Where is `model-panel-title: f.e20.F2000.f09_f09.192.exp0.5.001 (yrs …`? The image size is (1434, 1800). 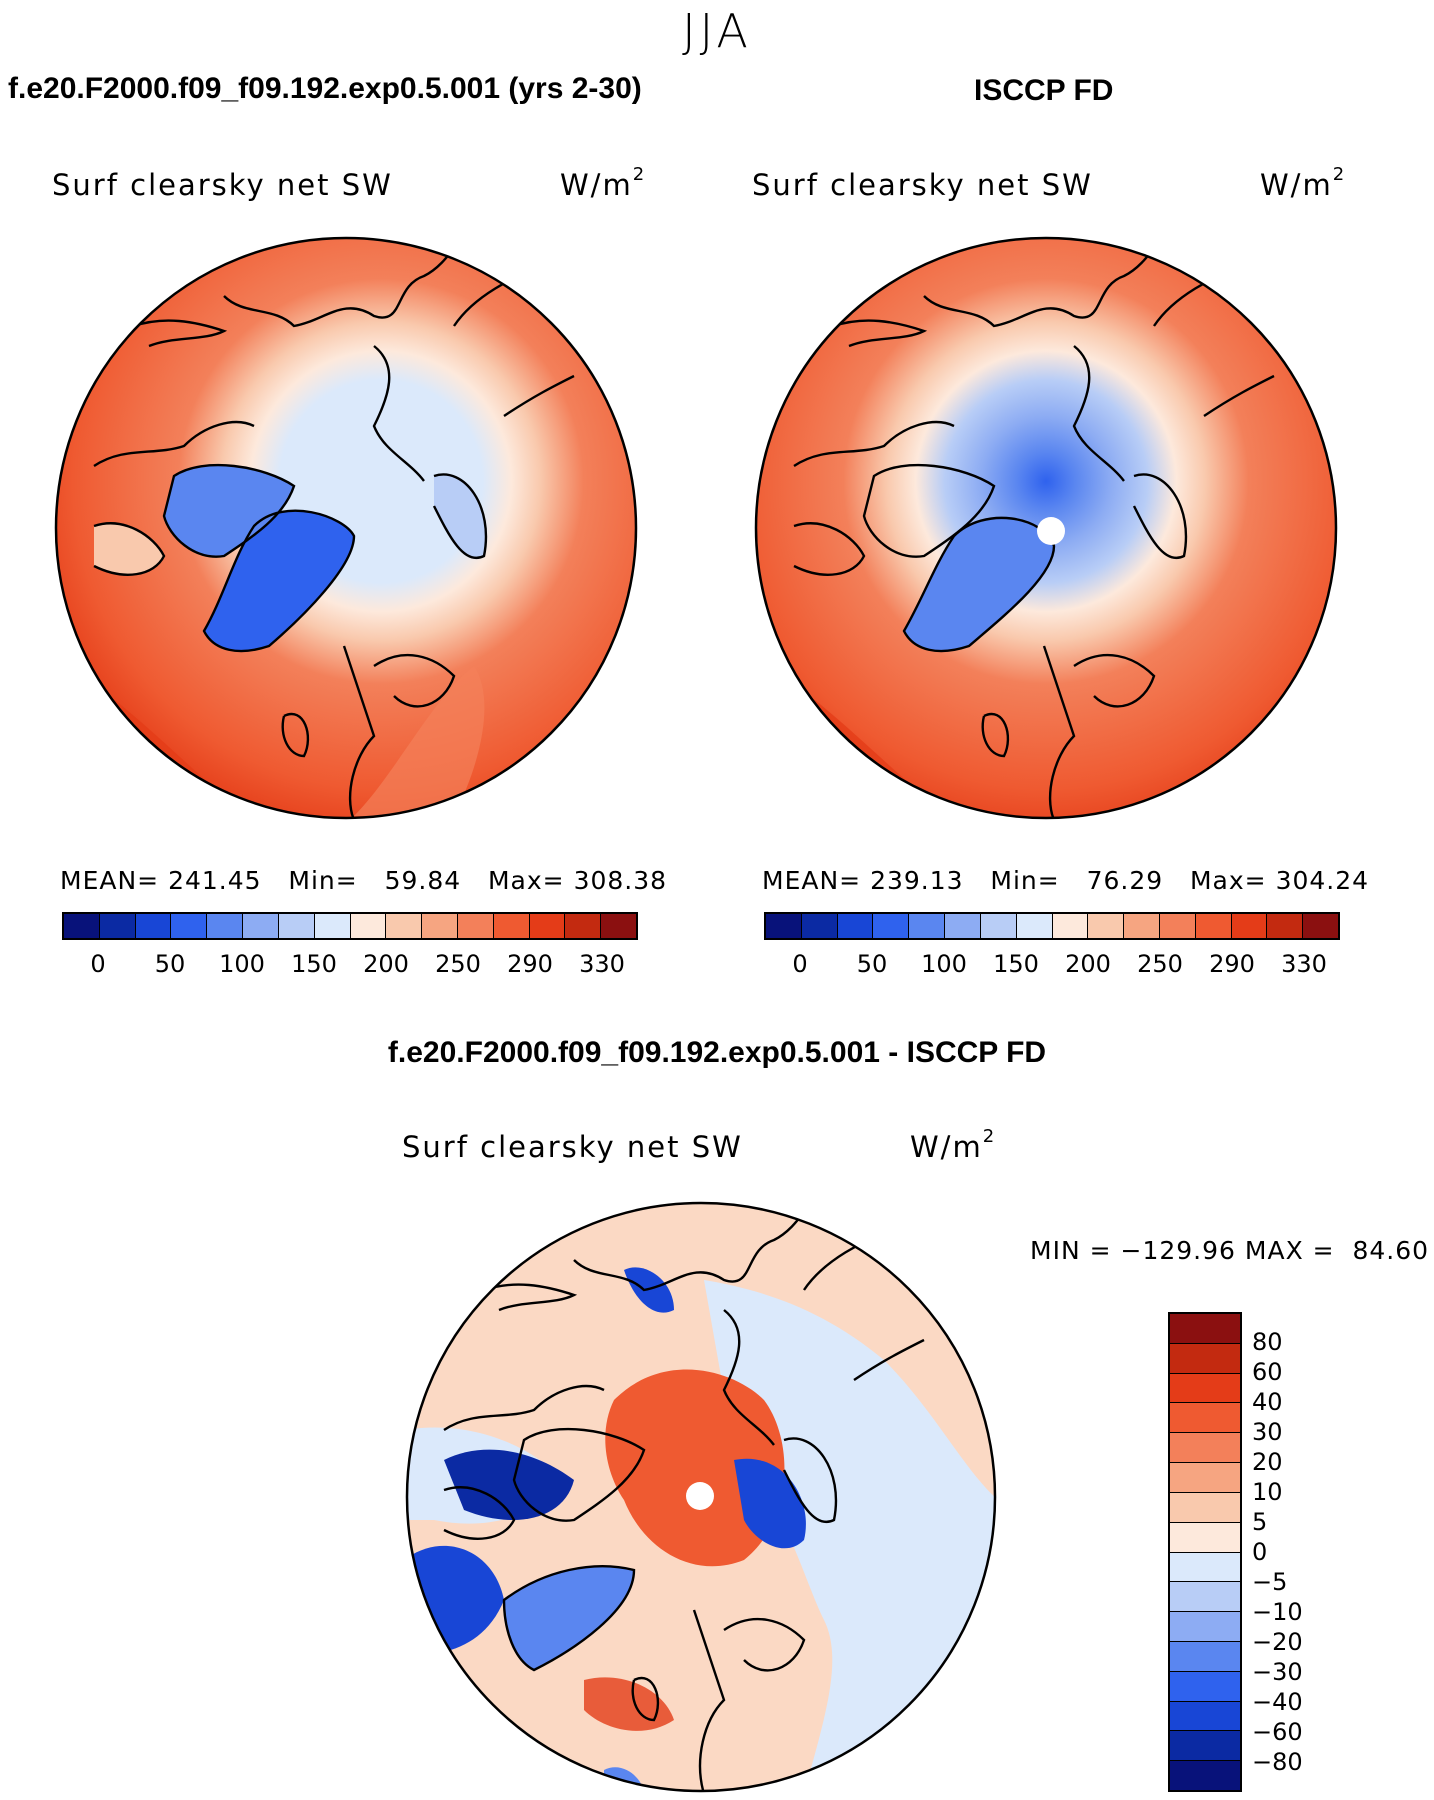 model-panel-title: f.e20.F2000.f09_f09.192.exp0.5.001 (yrs … is located at coordinates (325, 88).